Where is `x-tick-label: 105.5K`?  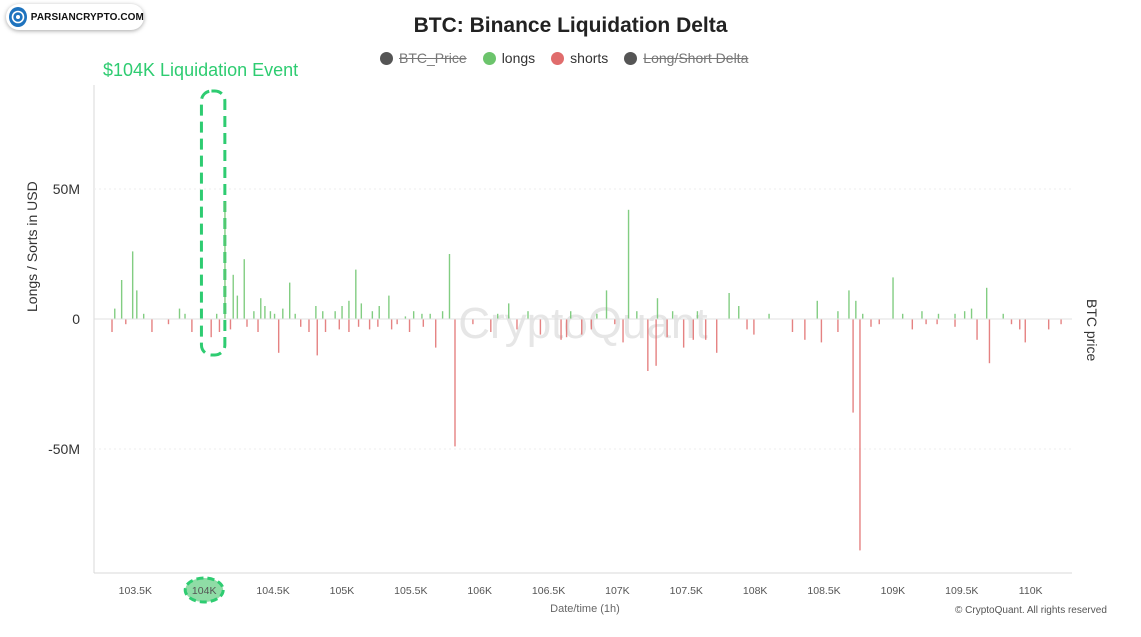
x-tick-label: 105.5K is located at coordinates (410, 591).